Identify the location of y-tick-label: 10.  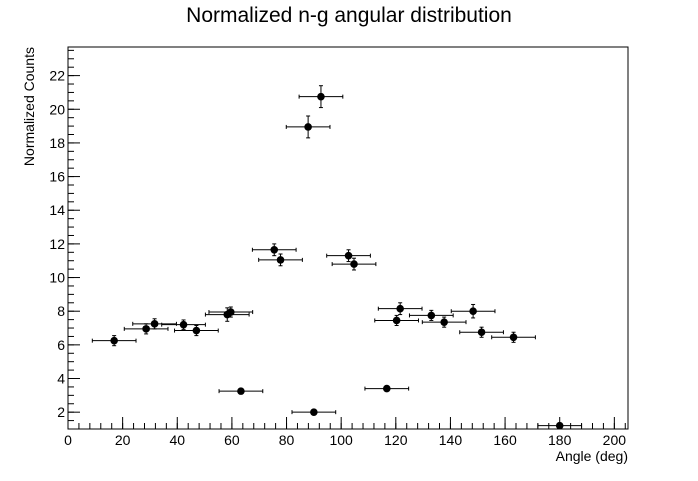
(57, 278).